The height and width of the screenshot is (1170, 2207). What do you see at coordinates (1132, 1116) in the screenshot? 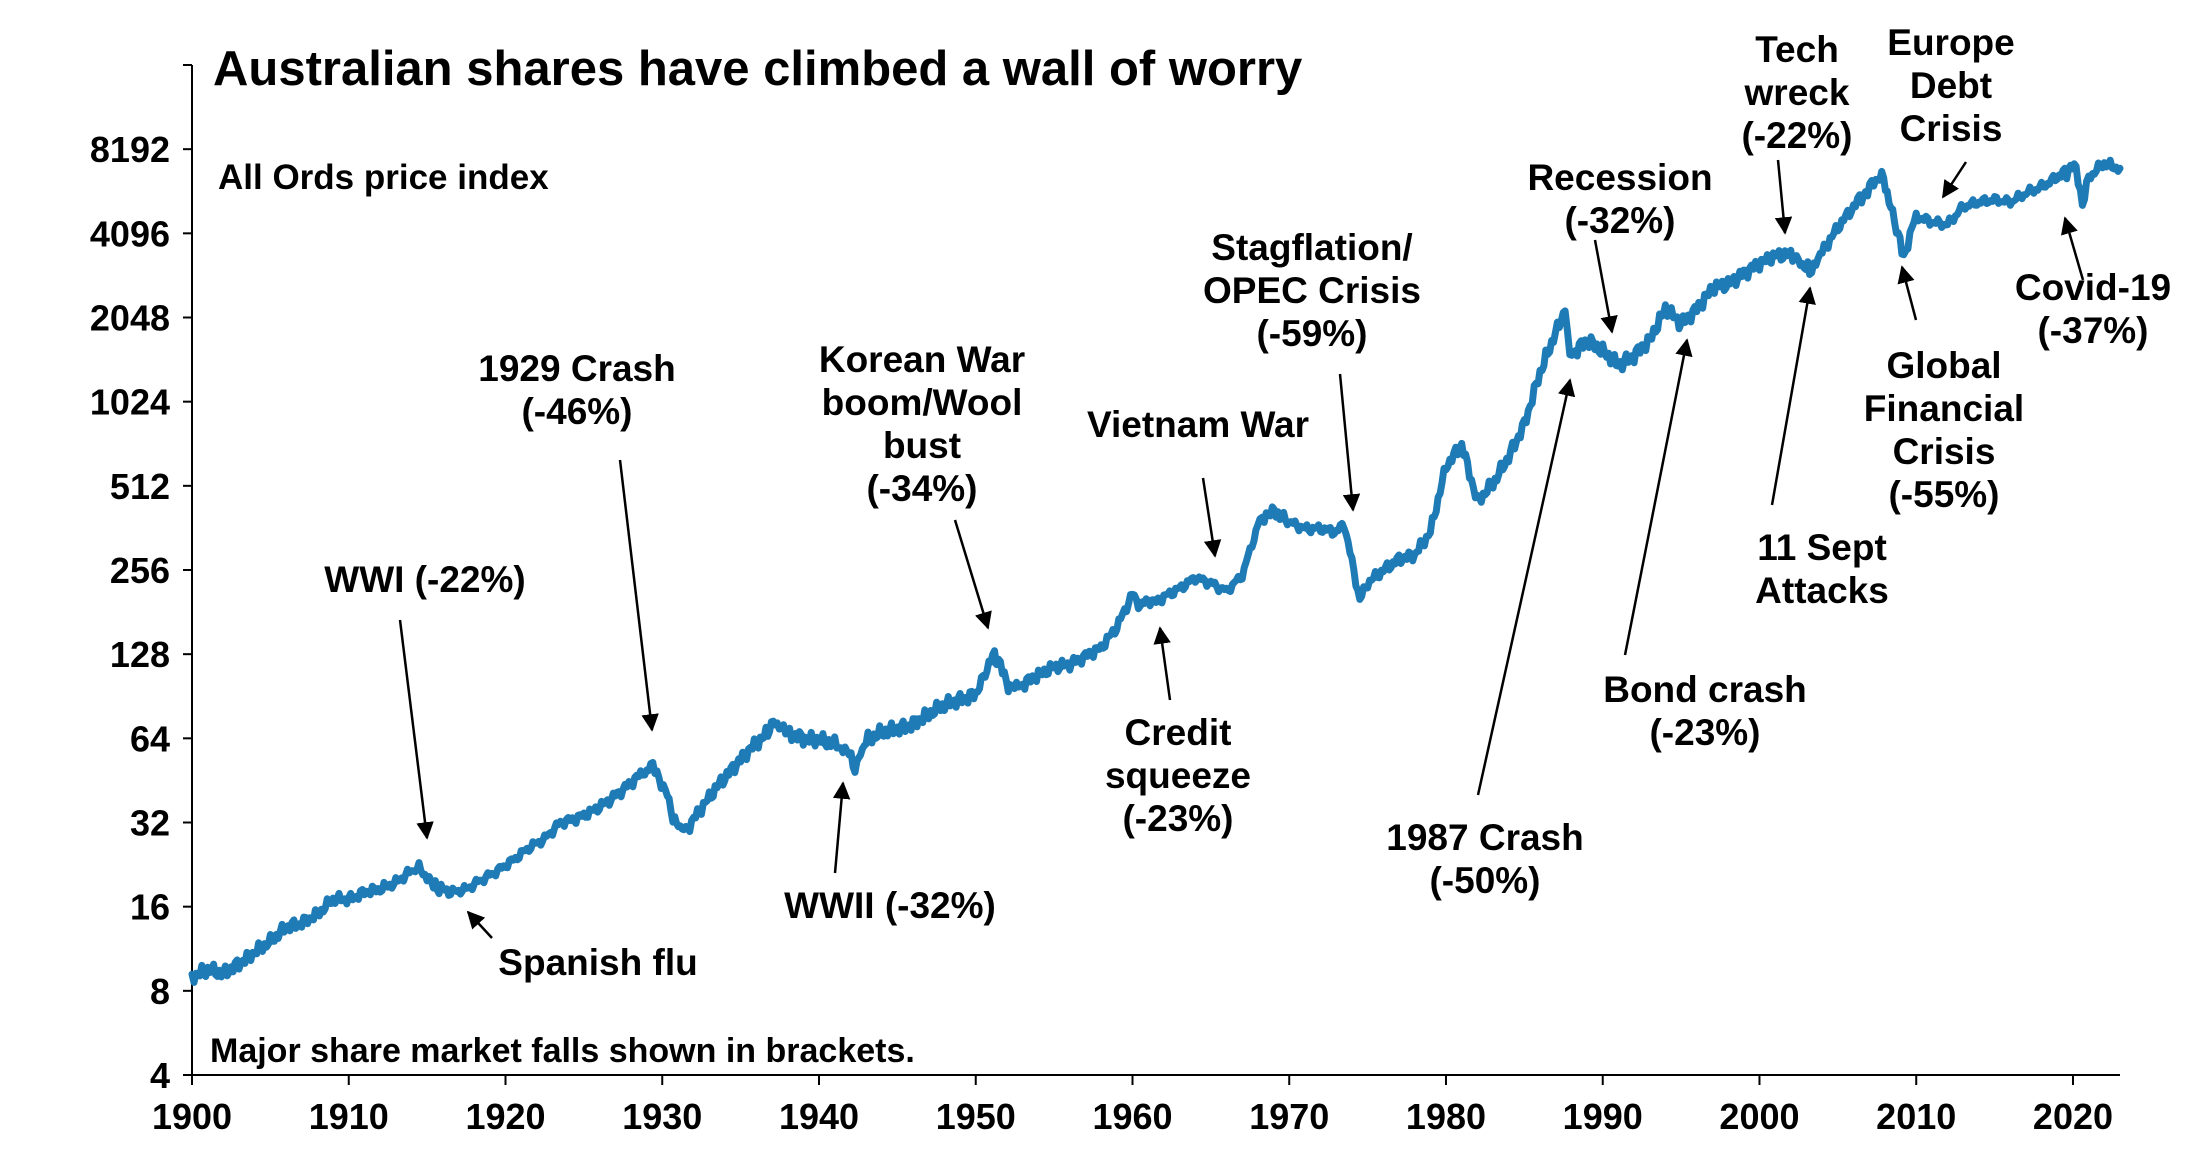
I see `x-tick-label: 1960` at bounding box center [1132, 1116].